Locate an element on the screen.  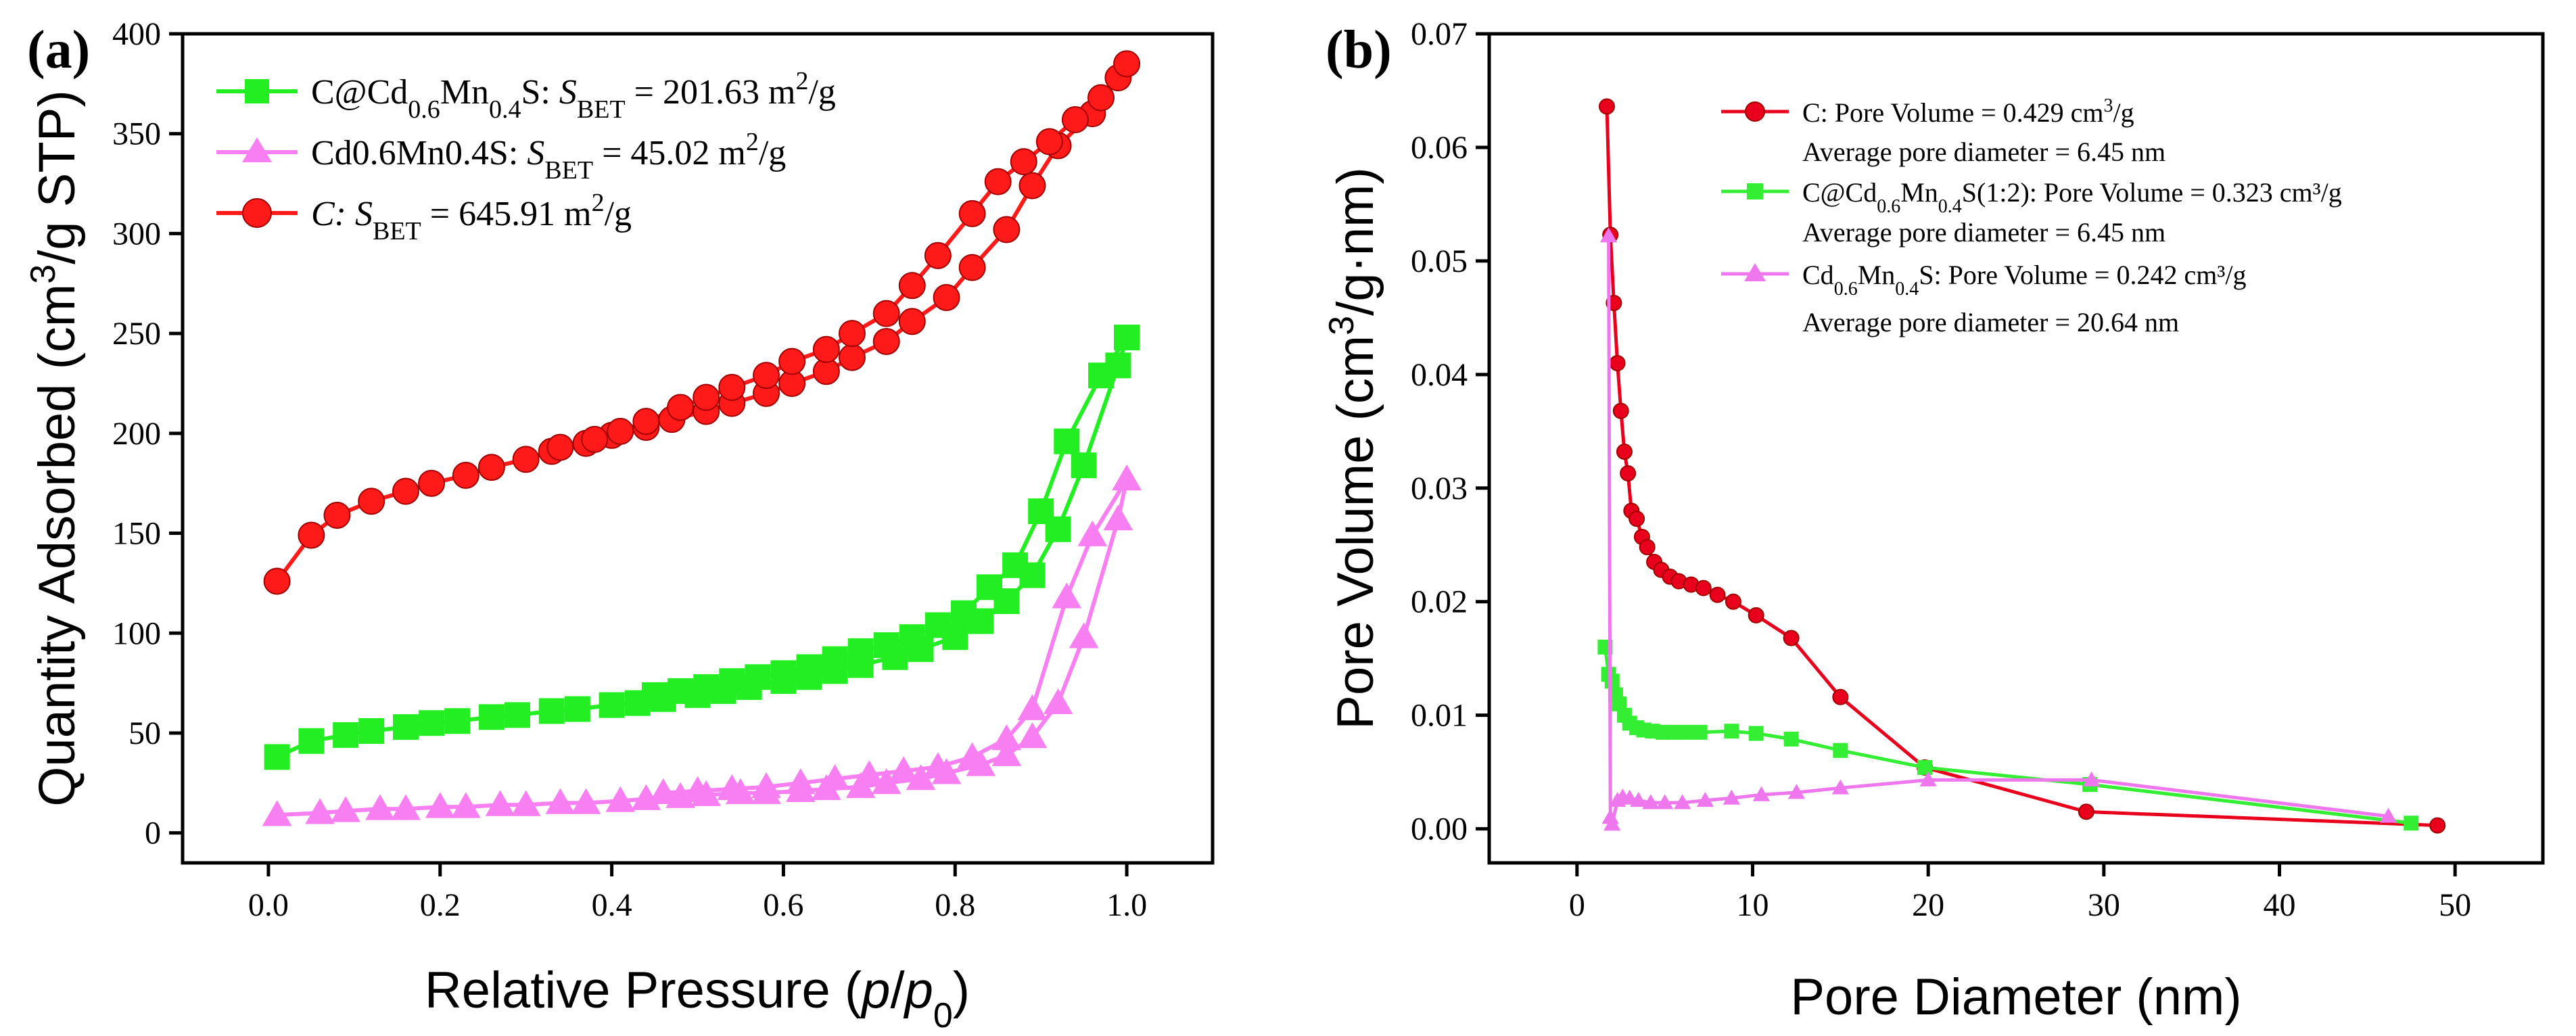
legend-a1-label: Cd0.6Mn0.4S: is located at coordinates (419, 153).